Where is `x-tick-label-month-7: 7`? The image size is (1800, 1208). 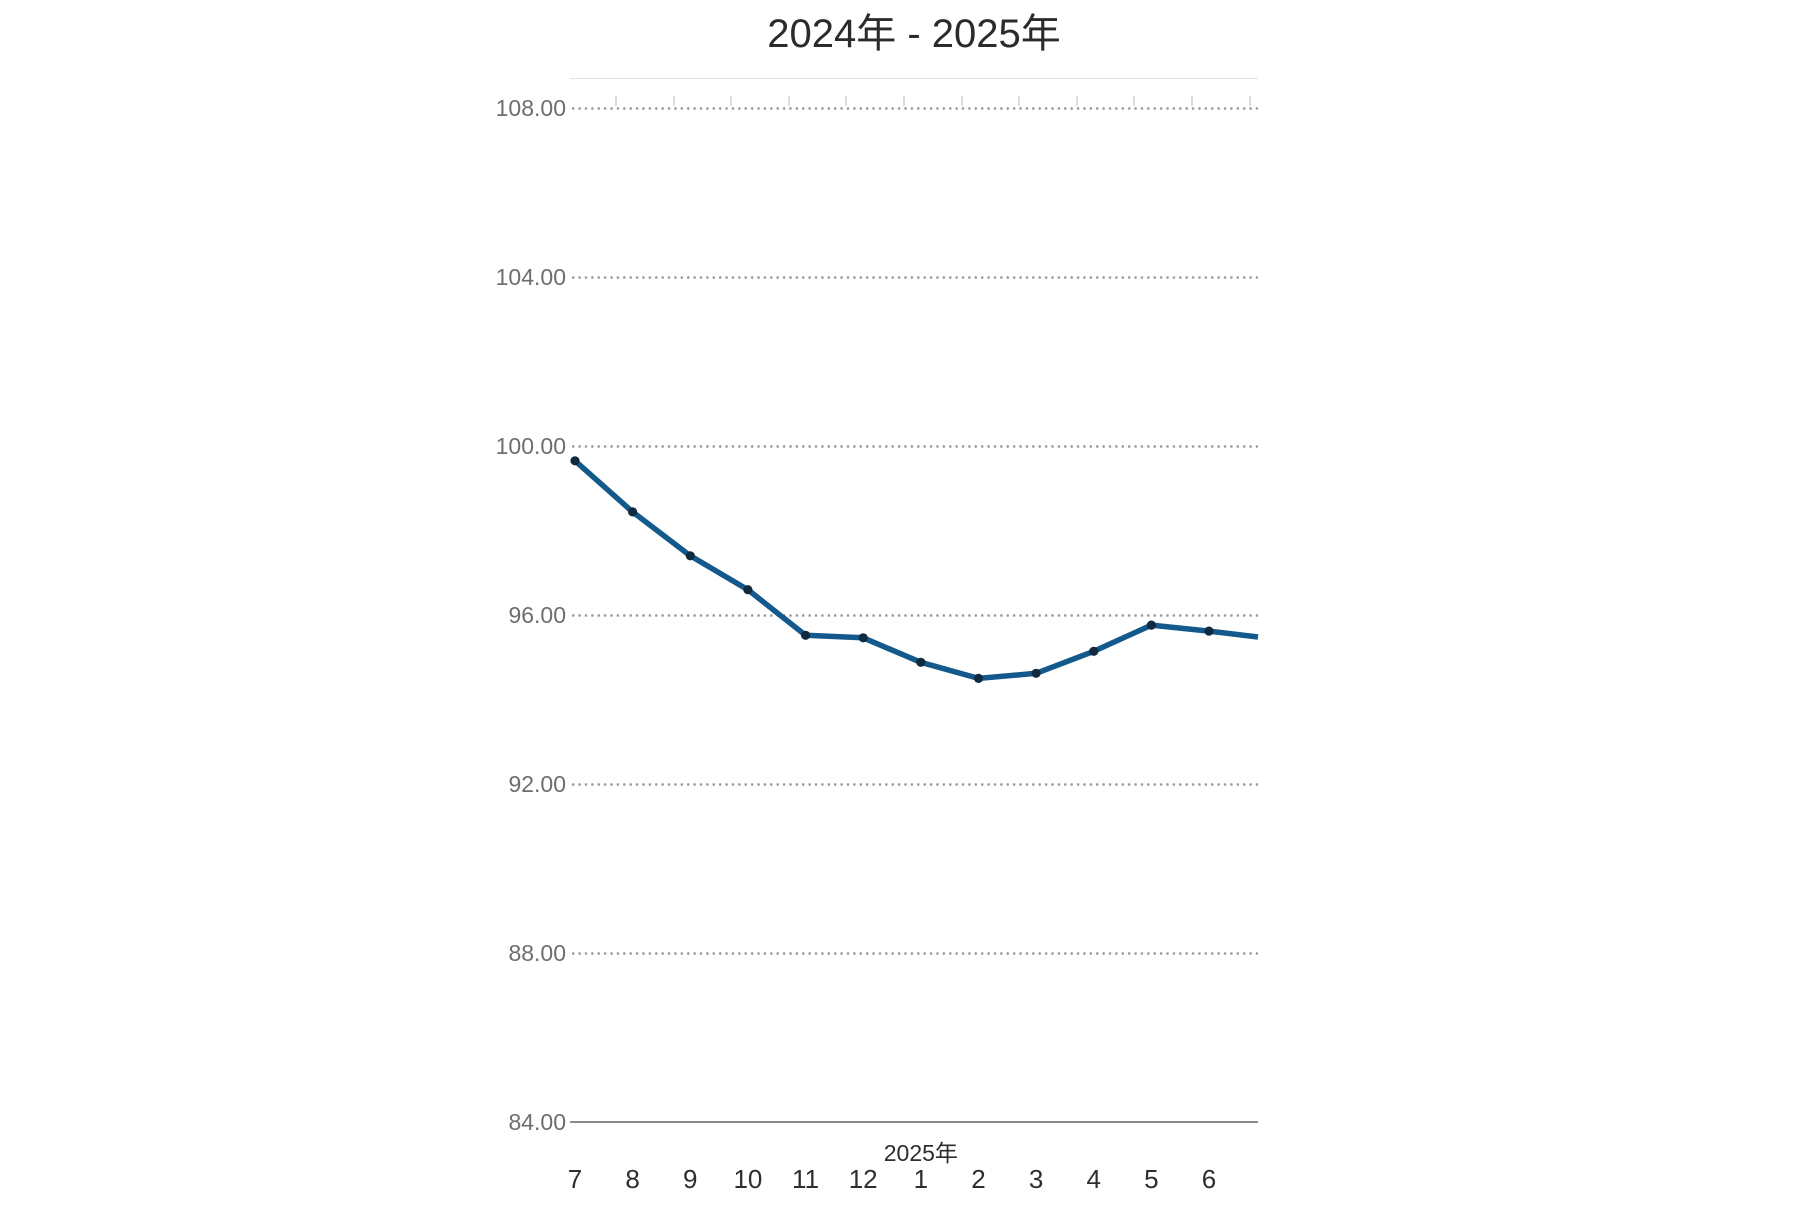
x-tick-label-month-7: 7 is located at coordinates (575, 1179).